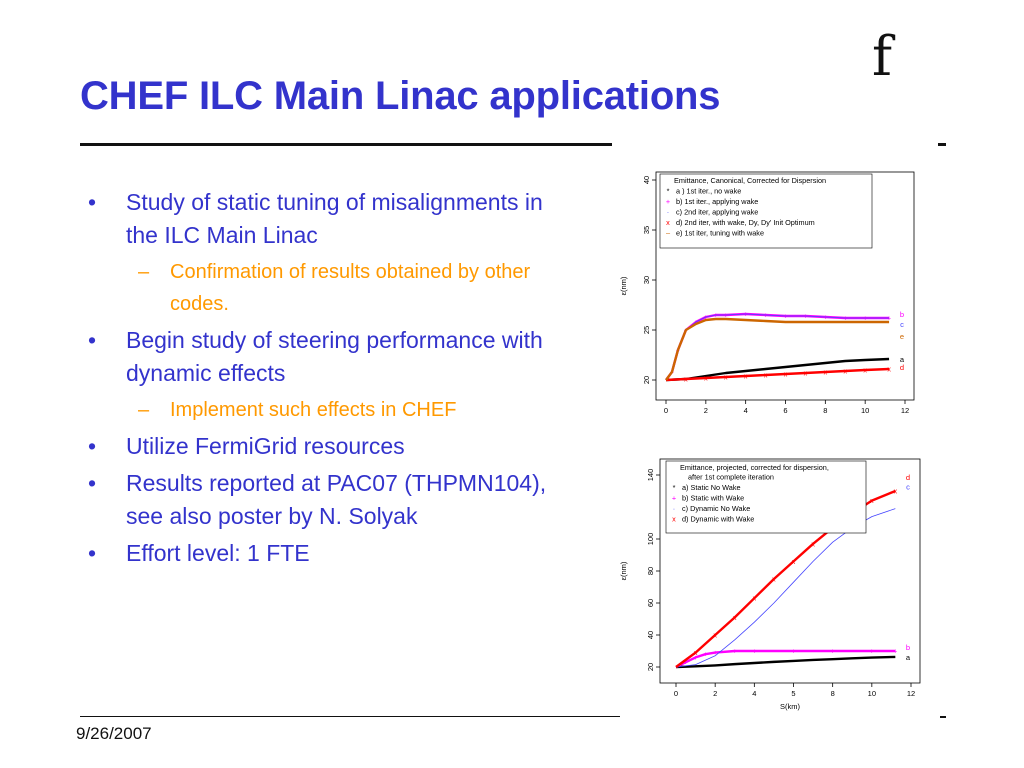 This screenshot has height=768, width=1024. Describe the element at coordinates (346, 144) in the screenshot. I see `title-underline` at that location.